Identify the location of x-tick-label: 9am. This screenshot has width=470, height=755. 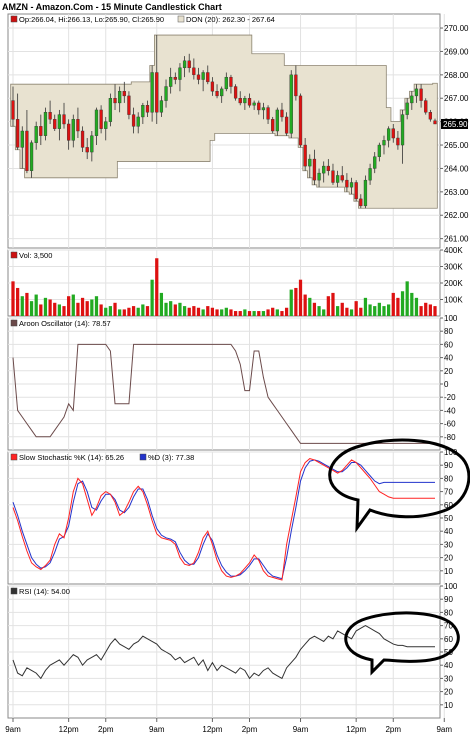
(13, 729).